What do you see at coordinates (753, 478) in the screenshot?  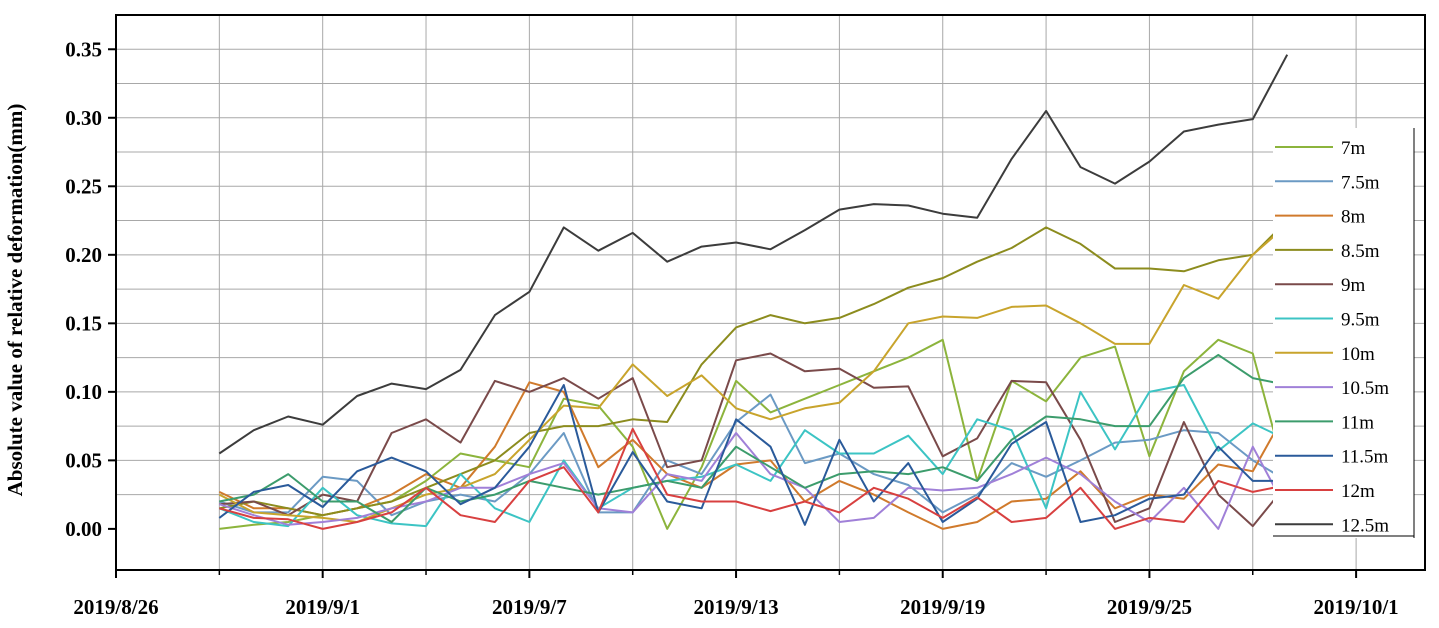 I see `series-line-12m` at bounding box center [753, 478].